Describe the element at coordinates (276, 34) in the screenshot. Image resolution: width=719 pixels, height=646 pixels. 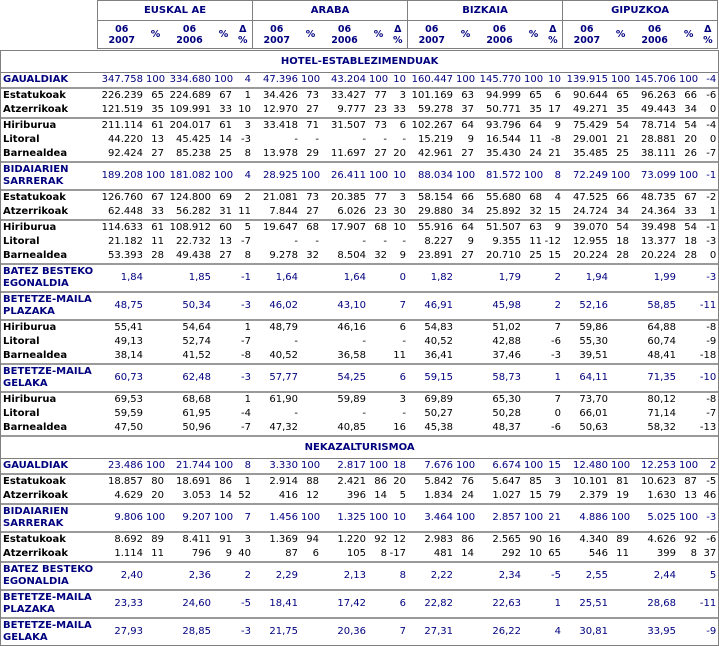
I see `column-header-06-2007: 06 2007` at that location.